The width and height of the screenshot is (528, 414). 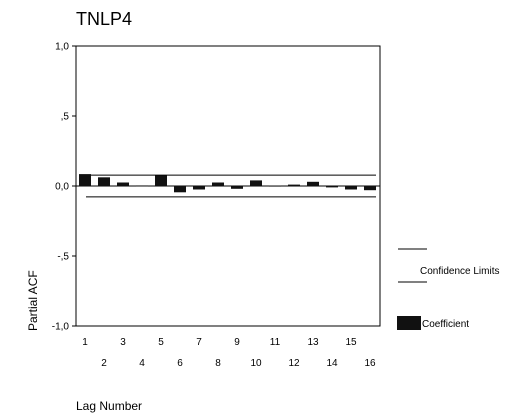 I want to click on legend-coefficient-label: Coefficient, so click(x=445, y=324).